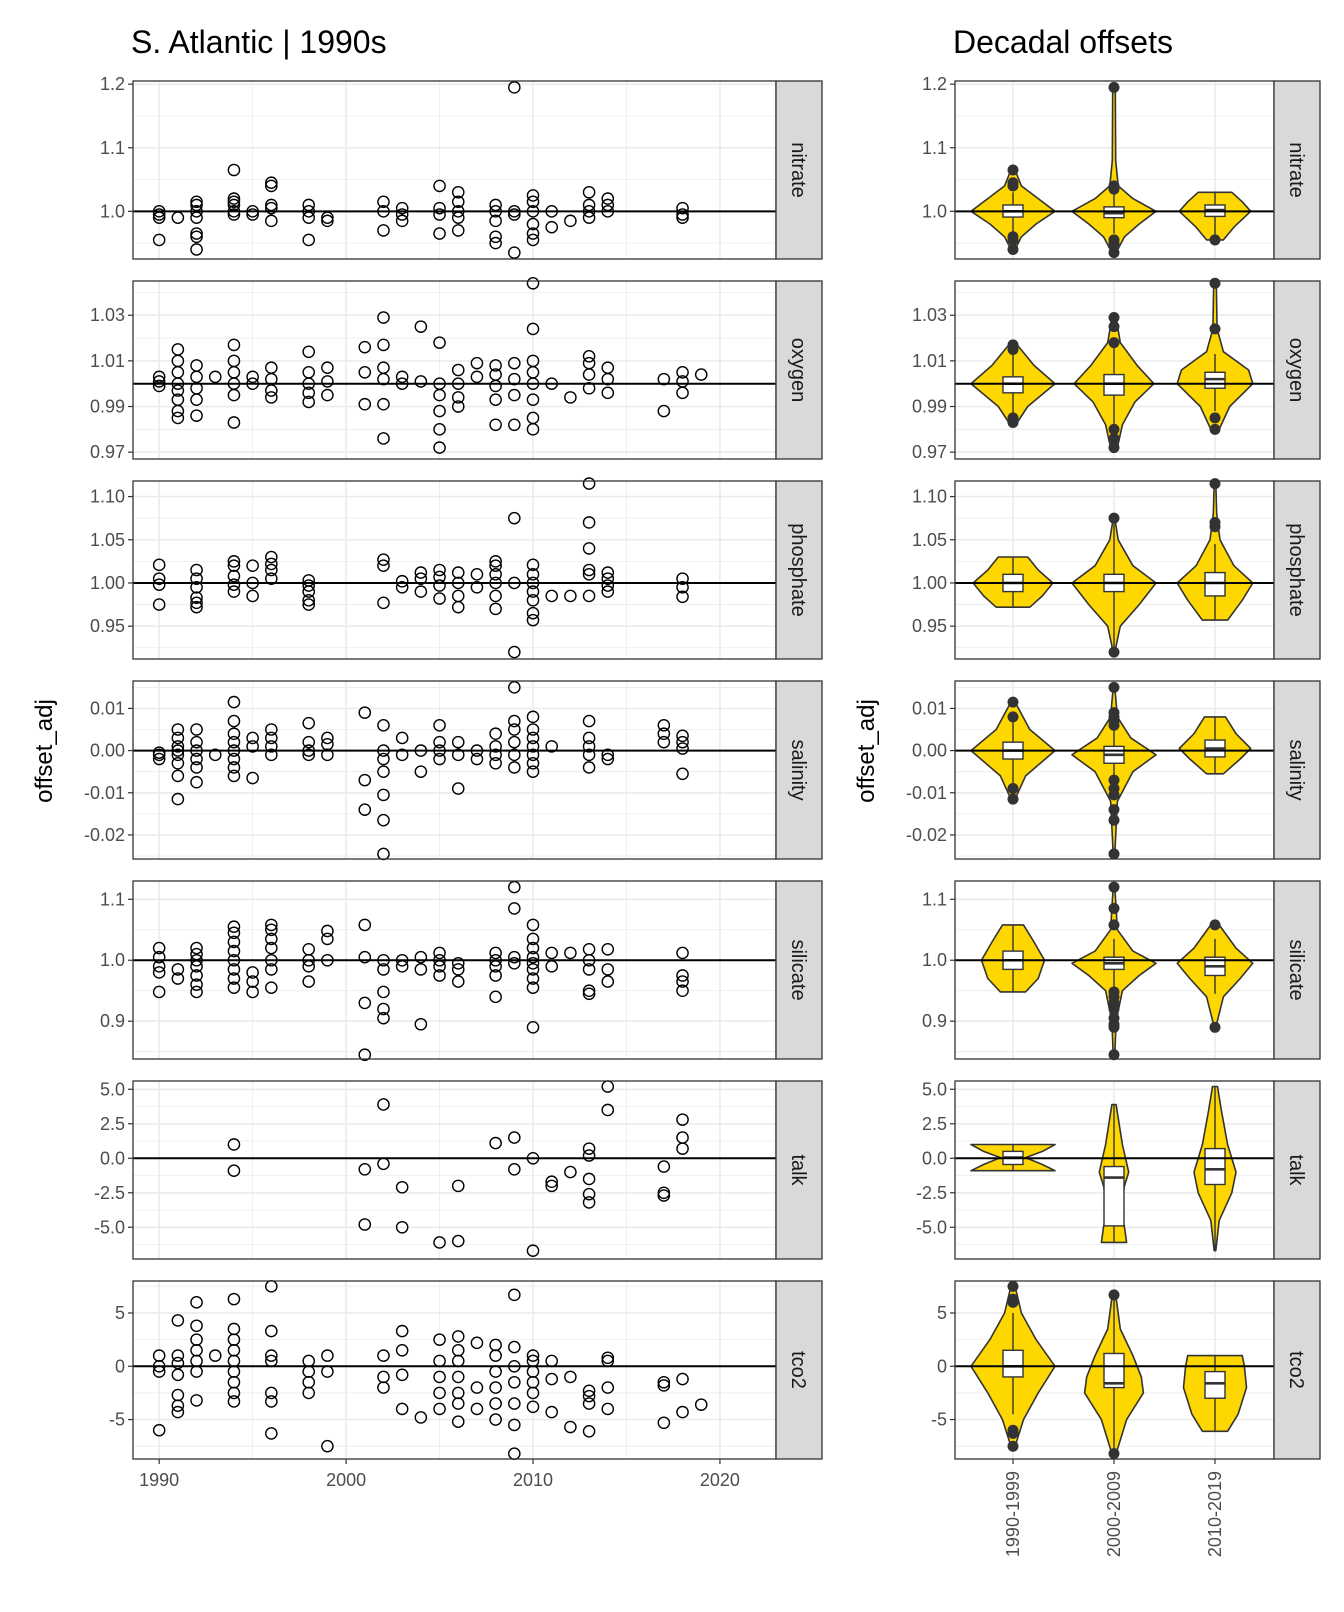 The width and height of the screenshot is (1344, 1612). Describe the element at coordinates (926, 793) in the screenshot. I see `y-tick-label: -0.01` at that location.